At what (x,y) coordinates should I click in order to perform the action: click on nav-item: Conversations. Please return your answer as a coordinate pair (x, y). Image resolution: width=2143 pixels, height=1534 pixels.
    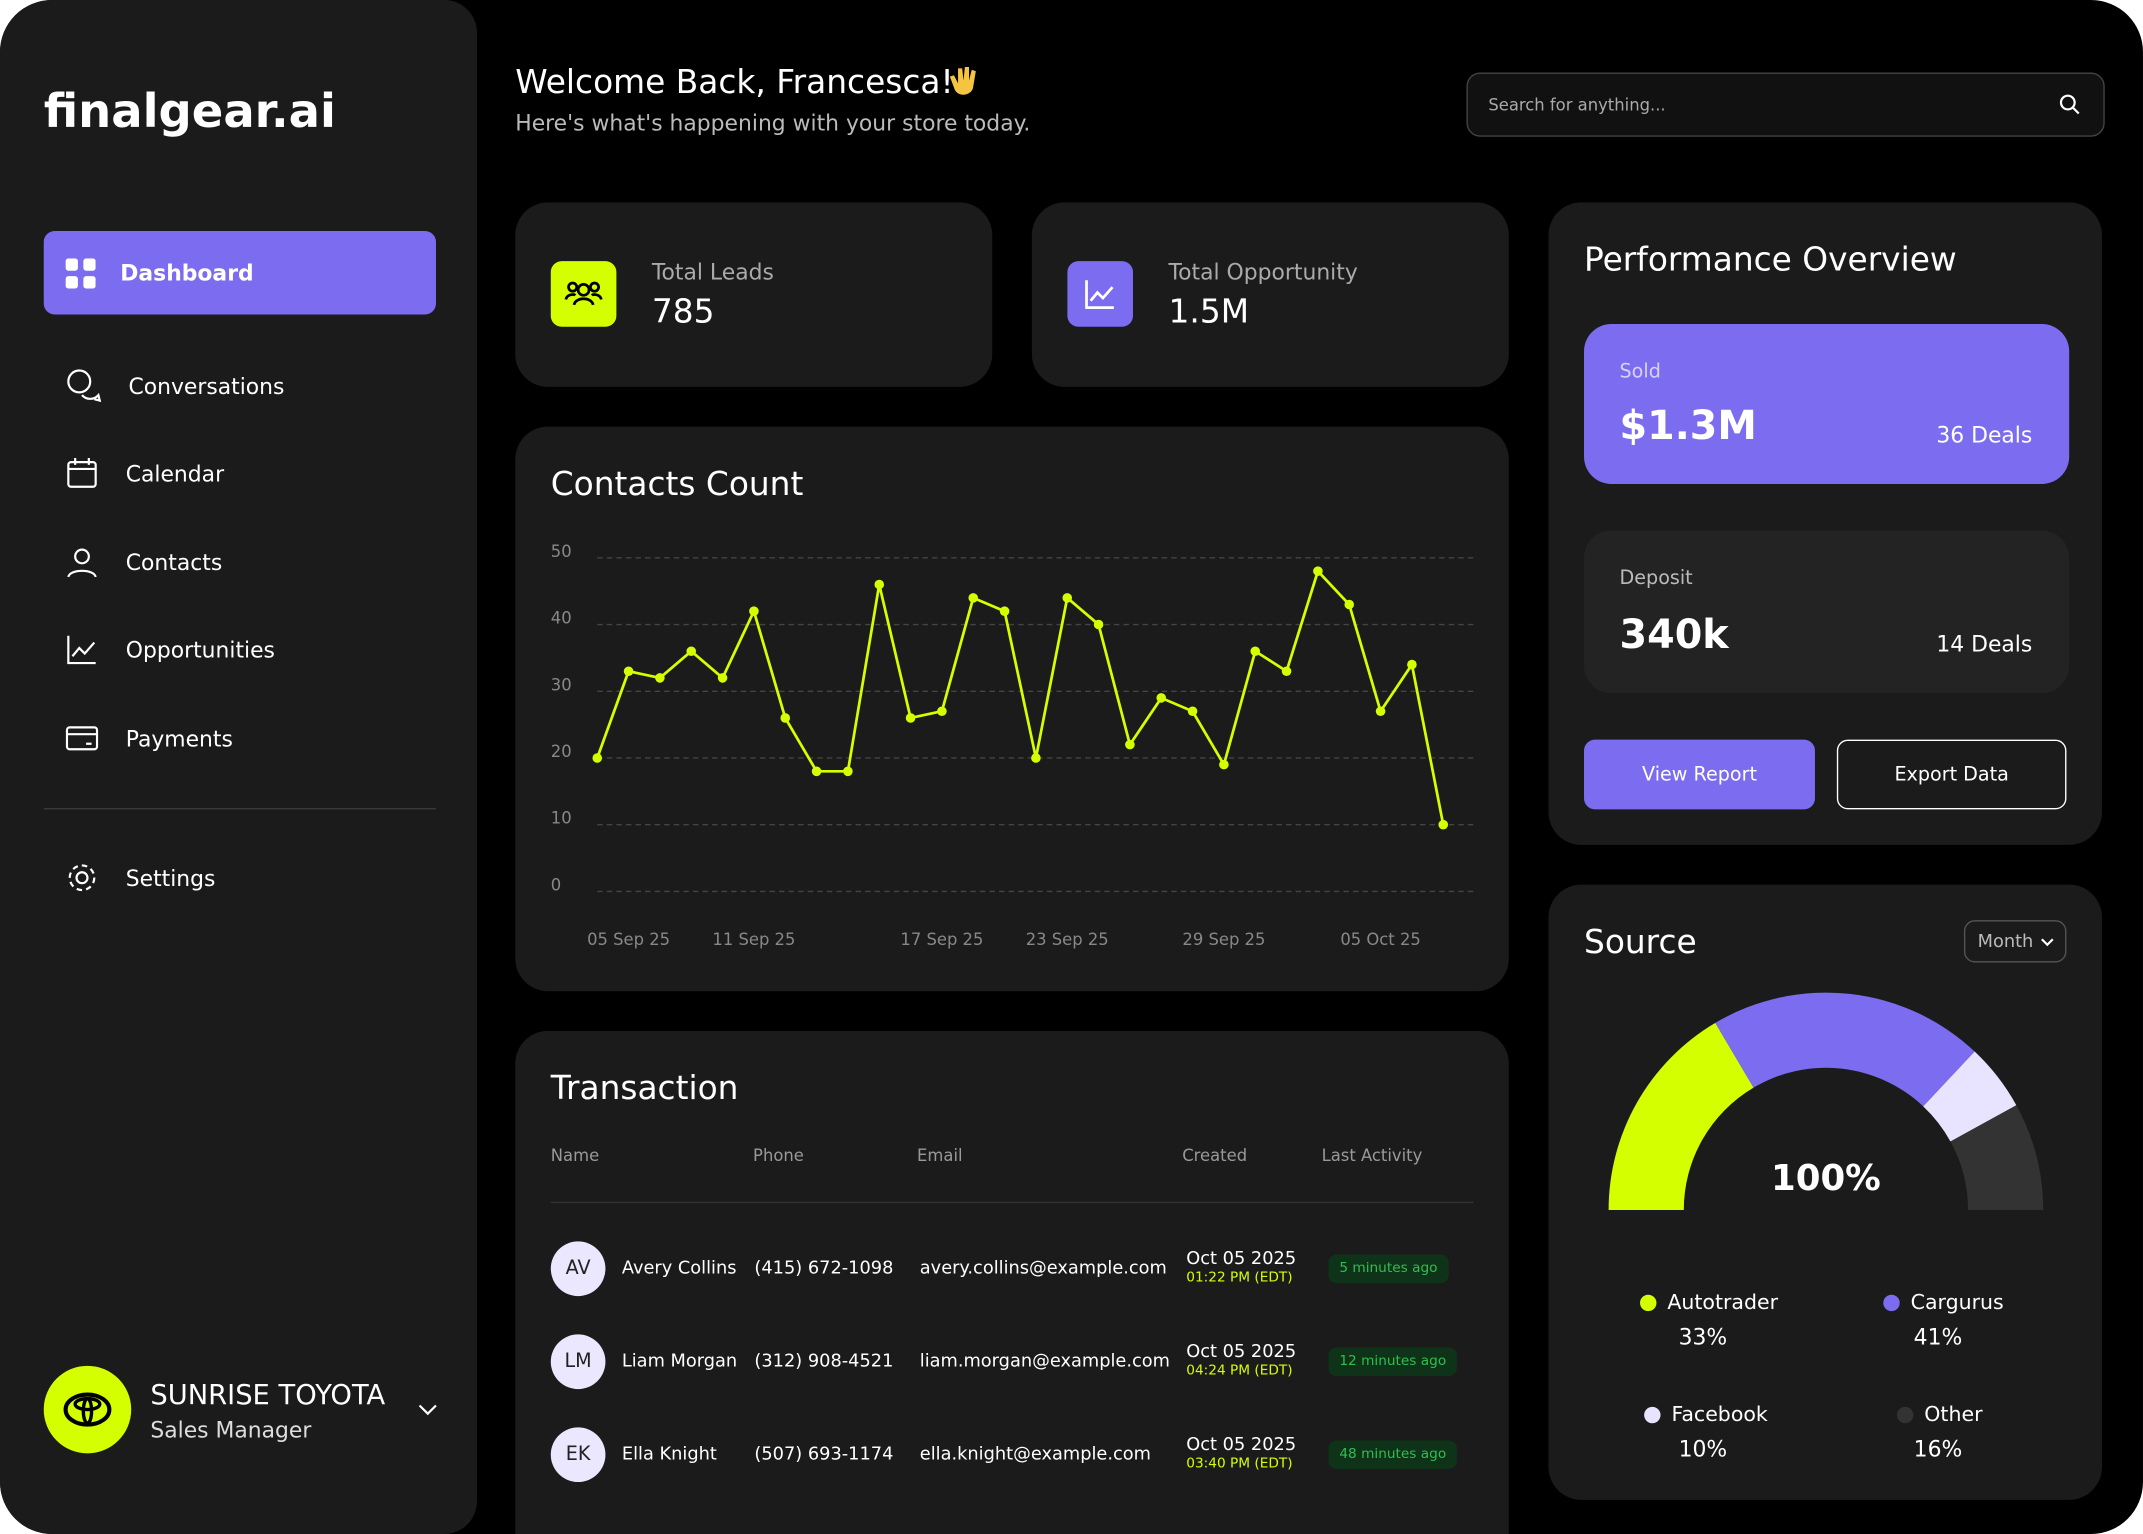
    Looking at the image, I should click on (240, 386).